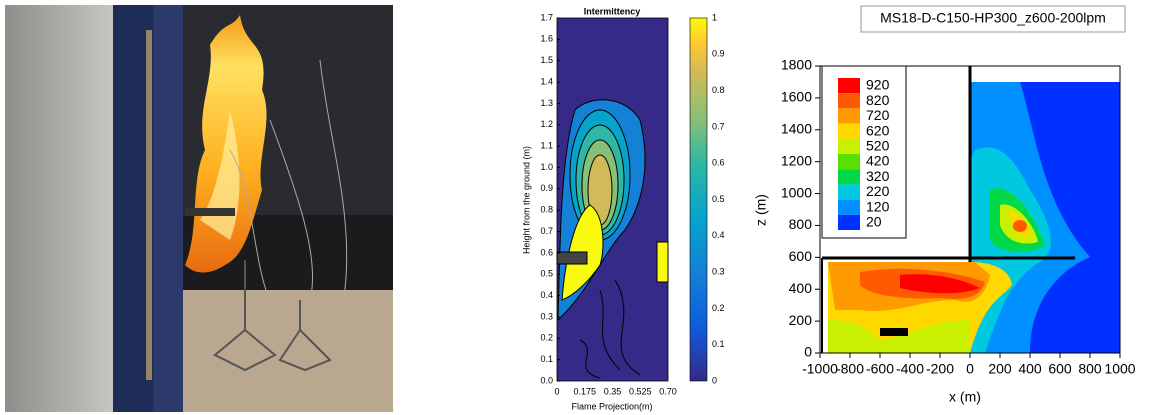 The image size is (1153, 415). What do you see at coordinates (796, 65) in the screenshot?
I see `y-tick-label: 1800` at bounding box center [796, 65].